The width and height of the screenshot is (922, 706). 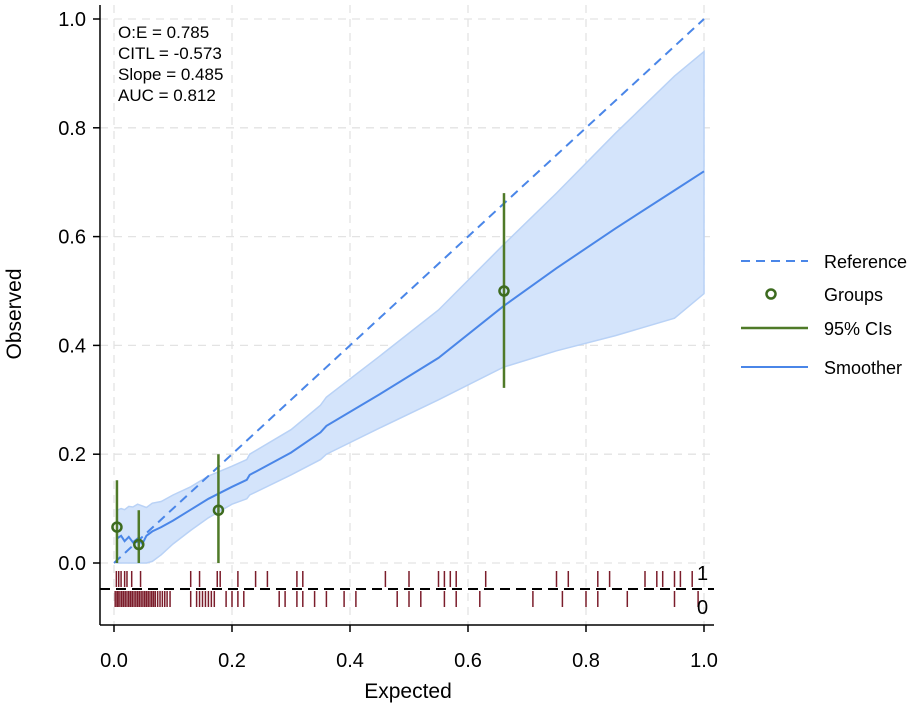 I want to click on x-tick-label: 1.0, so click(x=704, y=661).